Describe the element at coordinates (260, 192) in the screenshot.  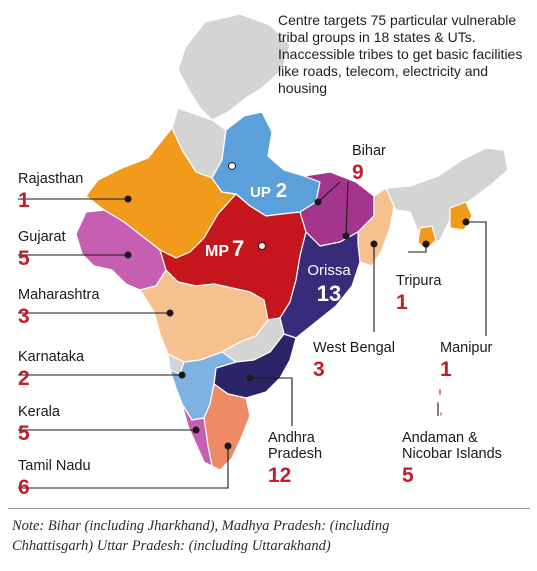
I see `state-name: UP` at that location.